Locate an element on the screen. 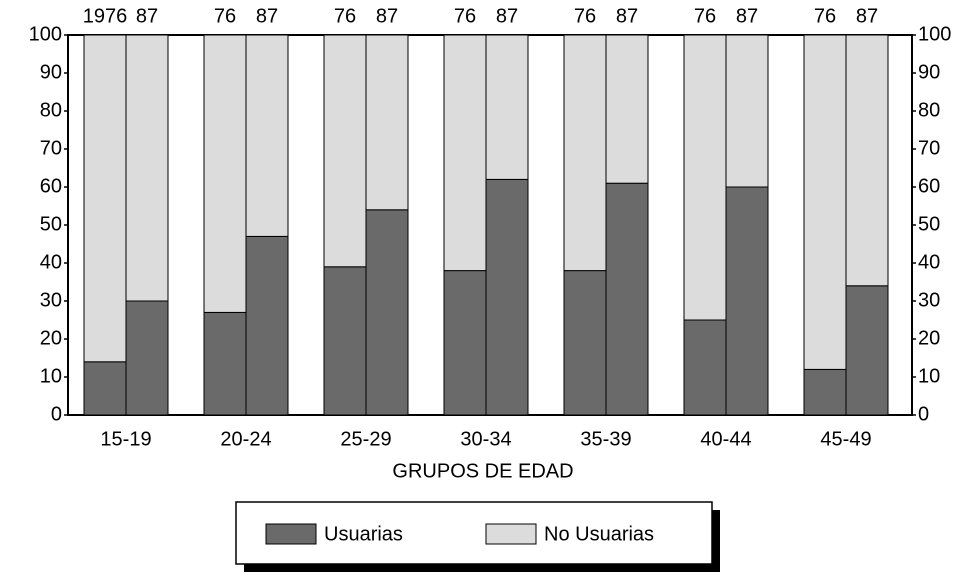  y-tick-label: 70 is located at coordinates (51, 148).